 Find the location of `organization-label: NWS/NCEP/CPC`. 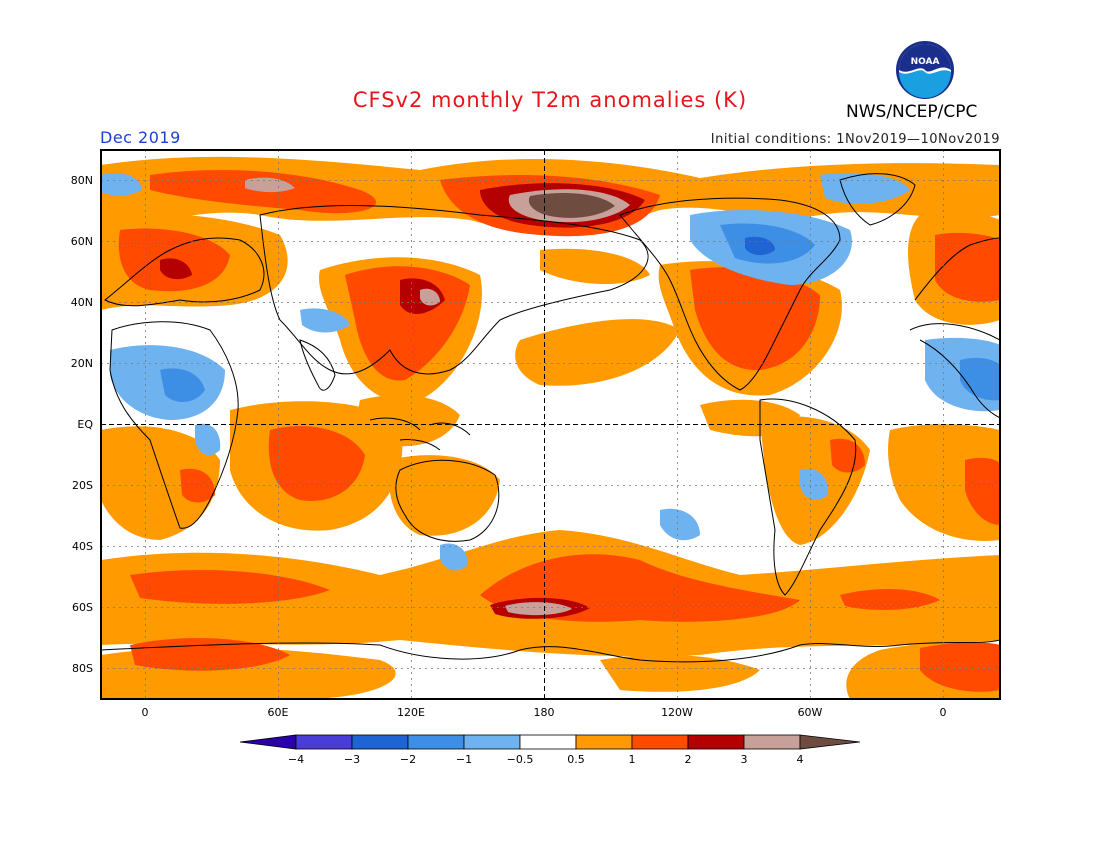

organization-label: NWS/NCEP/CPC is located at coordinates (912, 112).